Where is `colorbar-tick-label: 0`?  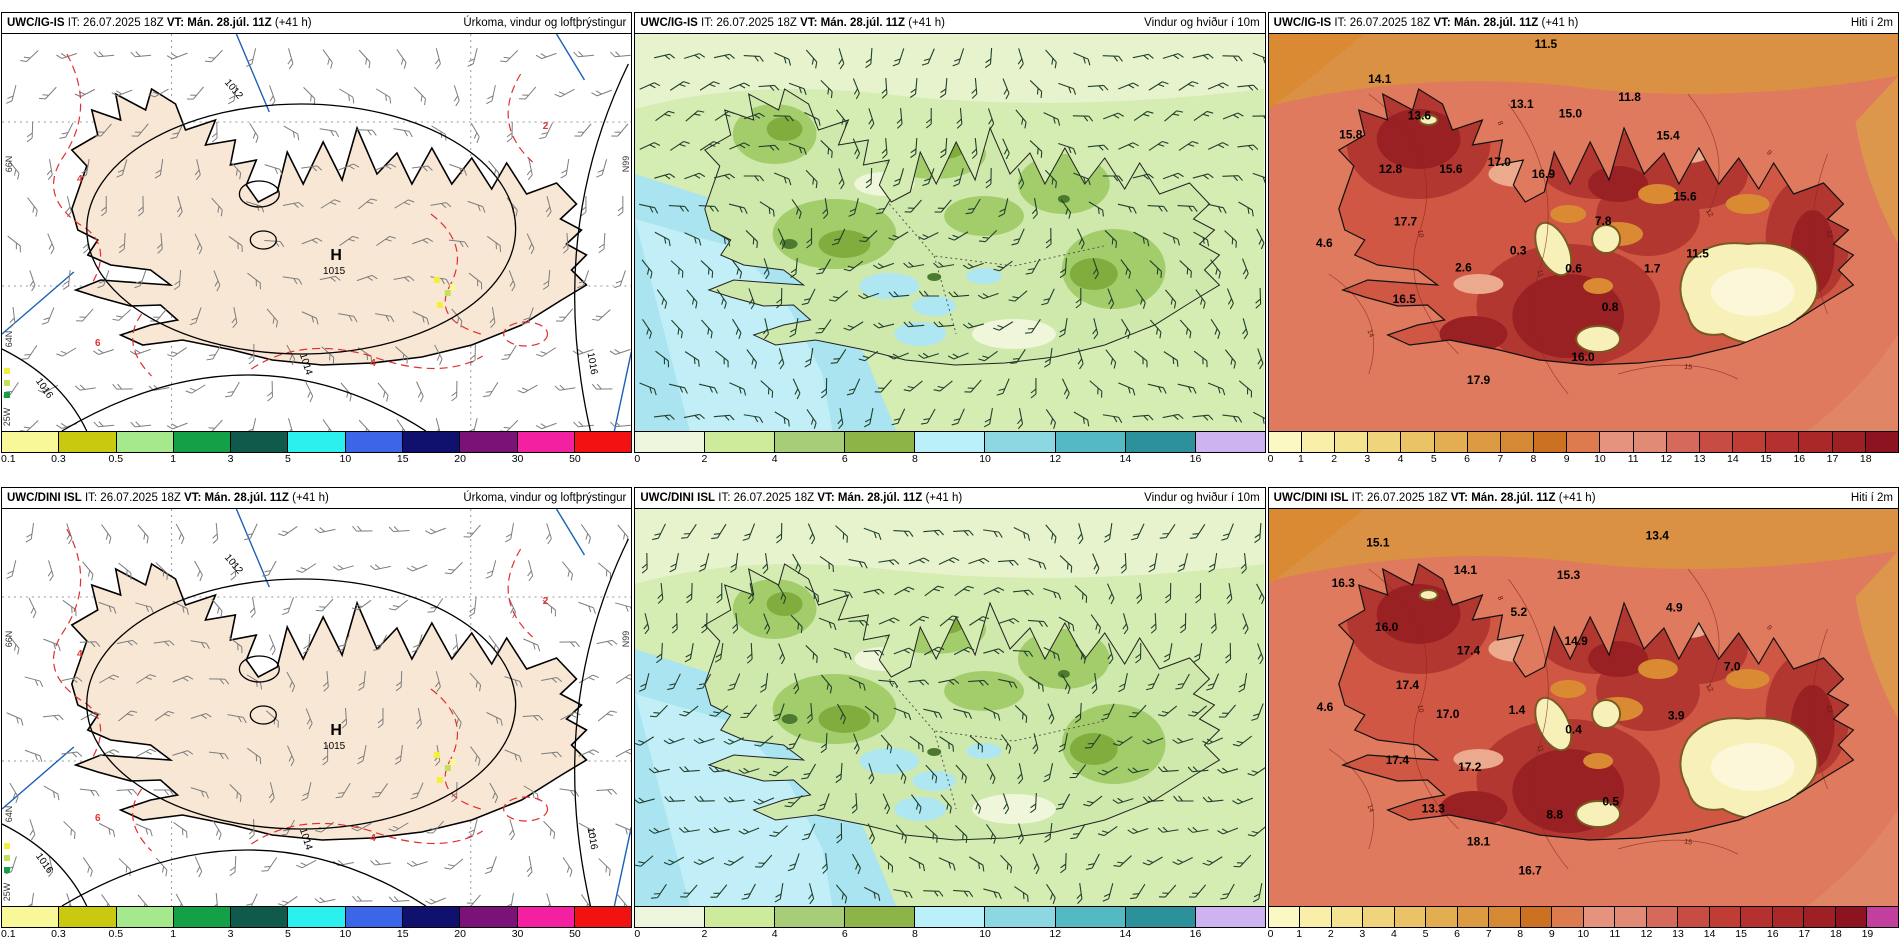
colorbar-tick-label: 0 is located at coordinates (637, 459).